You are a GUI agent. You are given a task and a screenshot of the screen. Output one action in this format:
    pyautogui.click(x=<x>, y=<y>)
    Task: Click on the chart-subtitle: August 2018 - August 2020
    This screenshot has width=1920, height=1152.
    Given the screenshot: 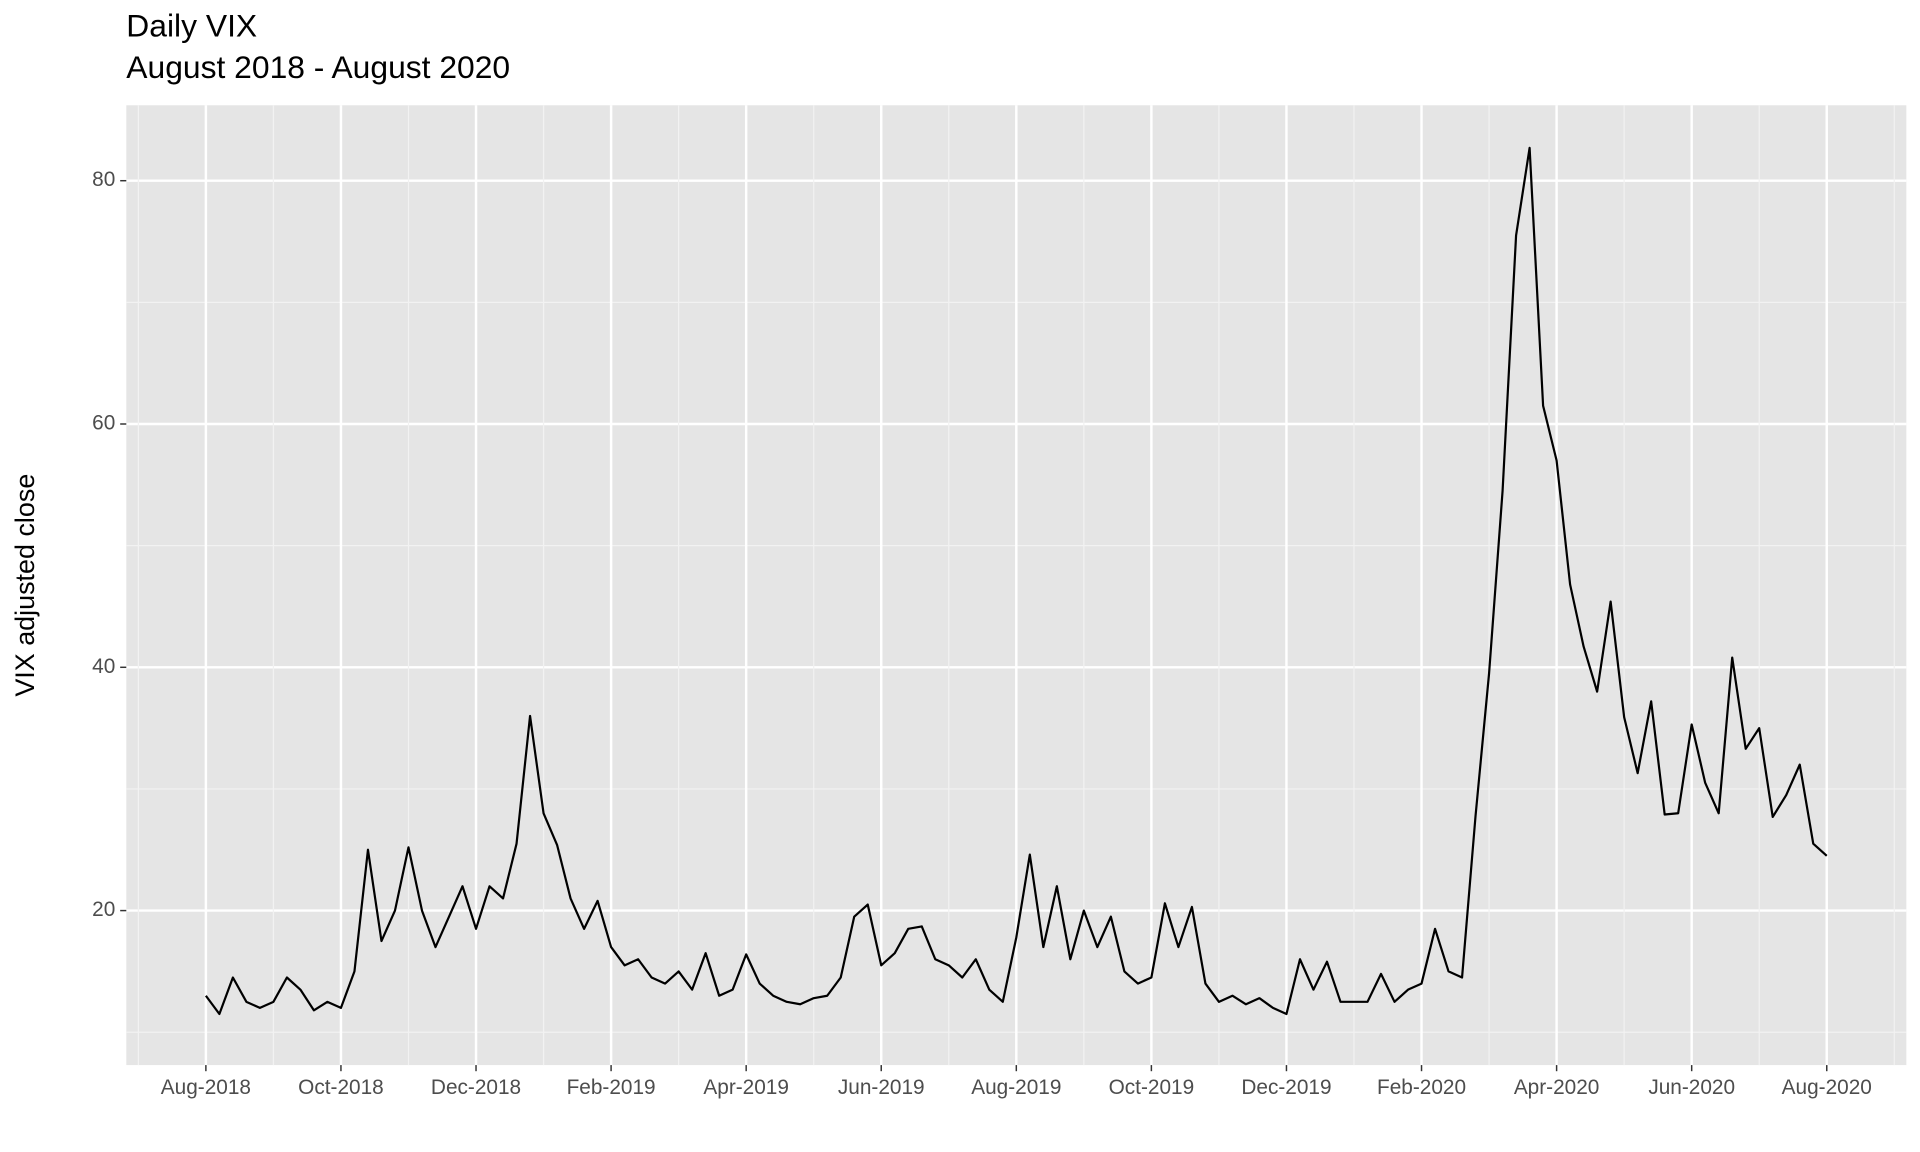 What is the action you would take?
    pyautogui.click(x=318, y=67)
    